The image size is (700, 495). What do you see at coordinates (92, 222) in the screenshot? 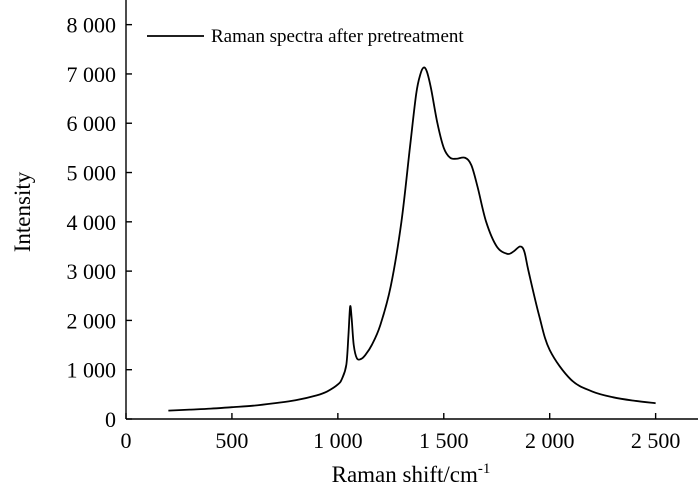
I see `y-tick-label: 4 000` at bounding box center [92, 222].